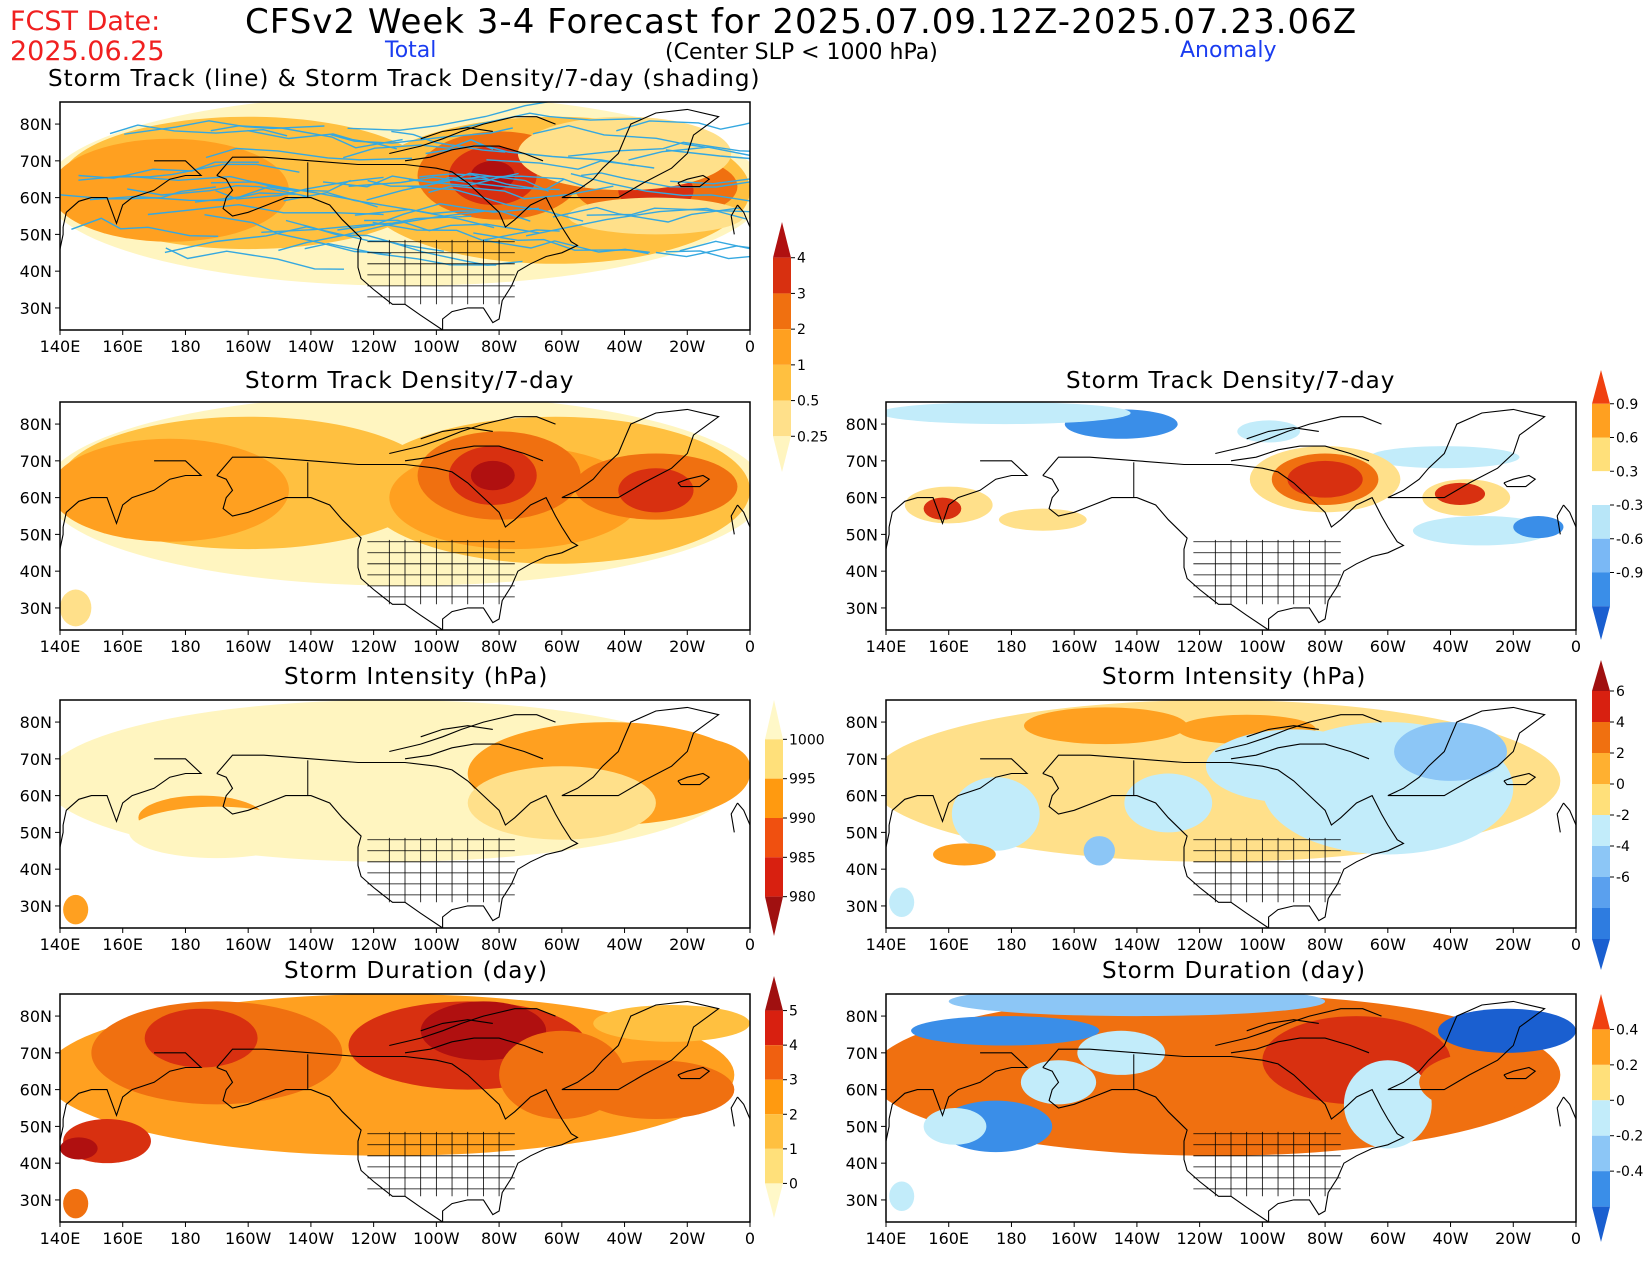 The height and width of the screenshot is (1275, 1650). I want to click on subtitle: (Center SLP < 1000 hPa), so click(801, 52).